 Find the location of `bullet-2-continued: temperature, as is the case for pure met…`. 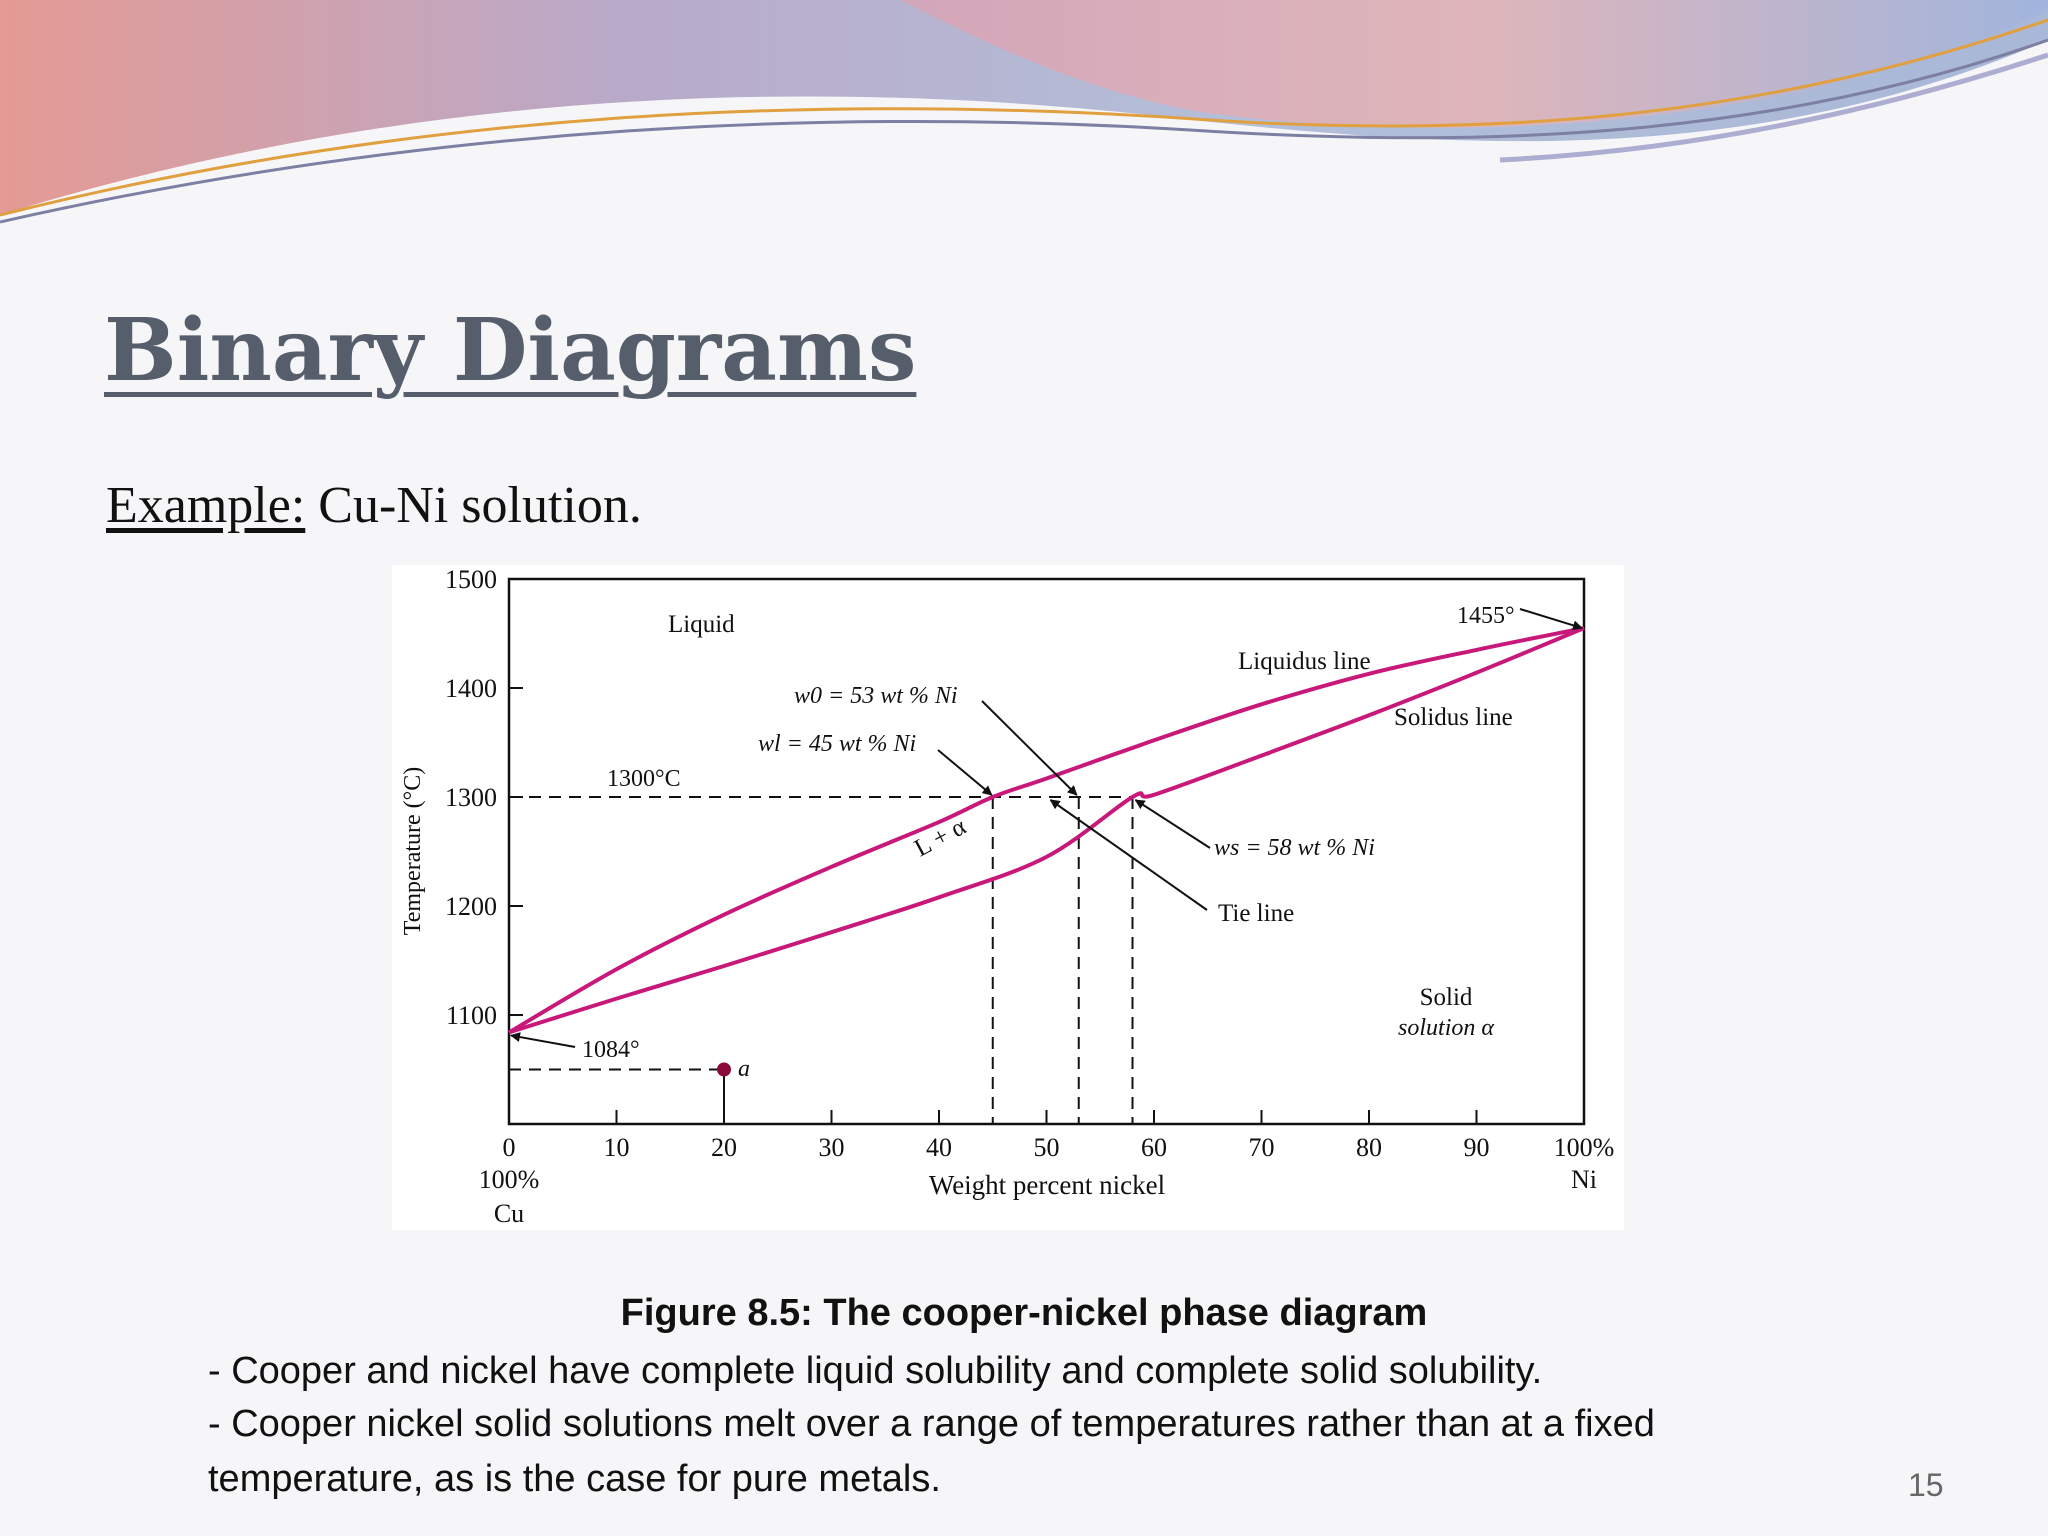

bullet-2-continued: temperature, as is the case for pure met… is located at coordinates (574, 1479).